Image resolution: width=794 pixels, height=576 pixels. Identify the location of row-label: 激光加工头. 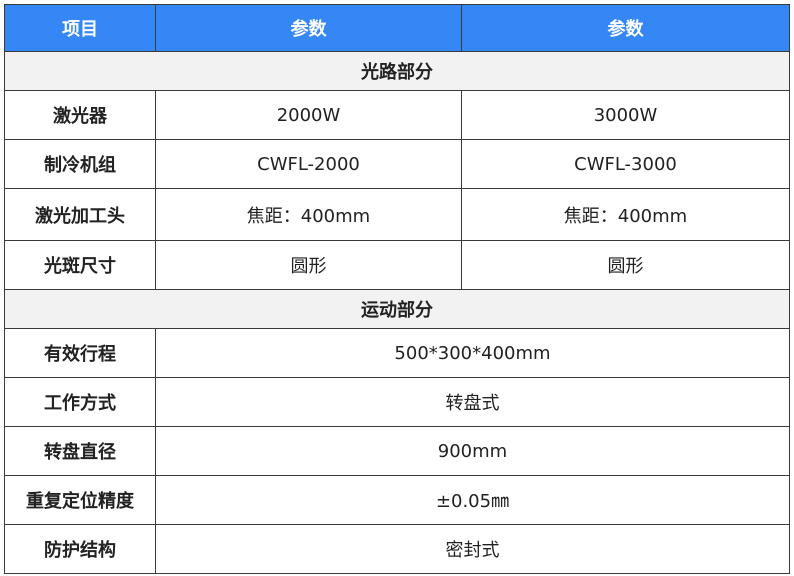
(80, 214).